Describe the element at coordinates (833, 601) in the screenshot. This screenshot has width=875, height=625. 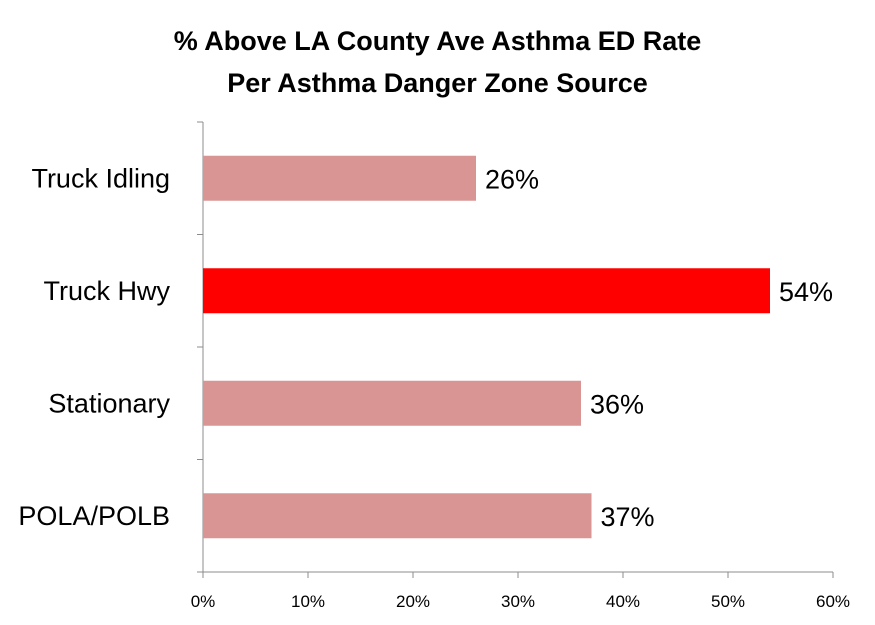
I see `x-tick-label: 60%` at that location.